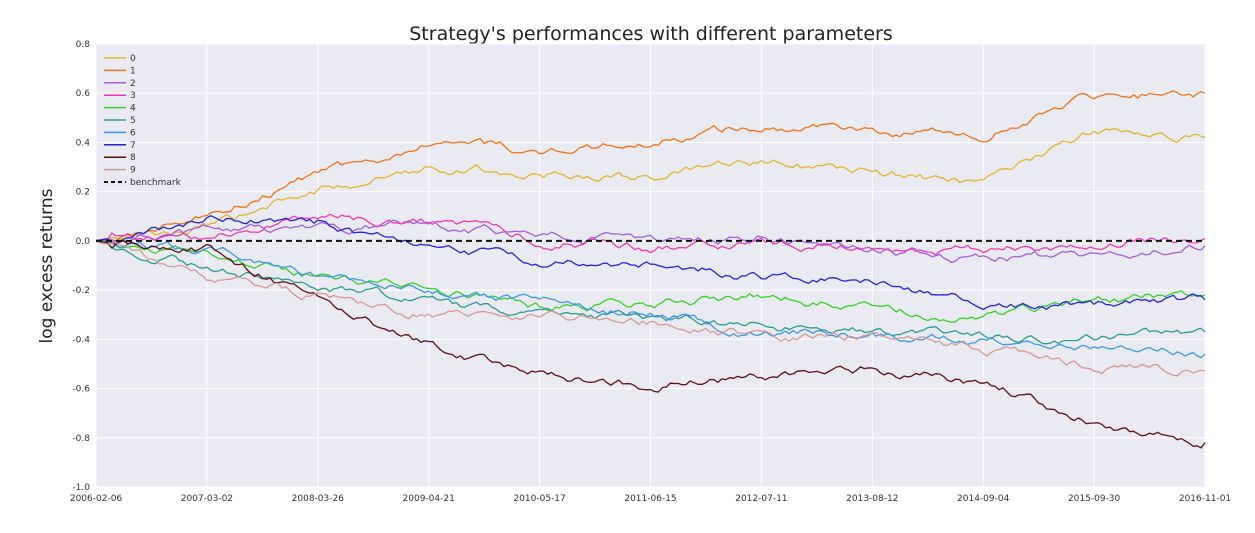 The image size is (1255, 533). I want to click on x-tick-label: 2012-07-11, so click(761, 499).